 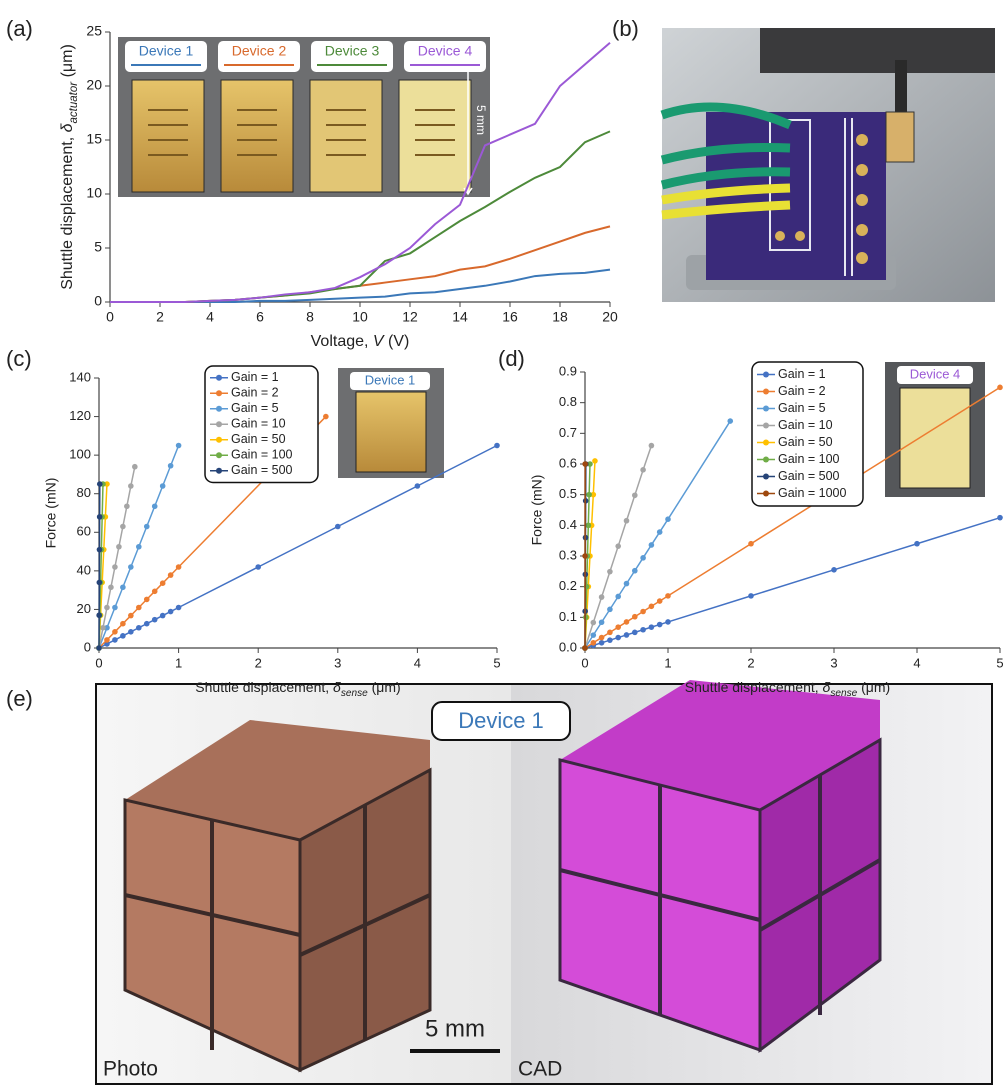 I want to click on axis-label: Shuttle displacement, δsense (μm), so click(x=787, y=689).